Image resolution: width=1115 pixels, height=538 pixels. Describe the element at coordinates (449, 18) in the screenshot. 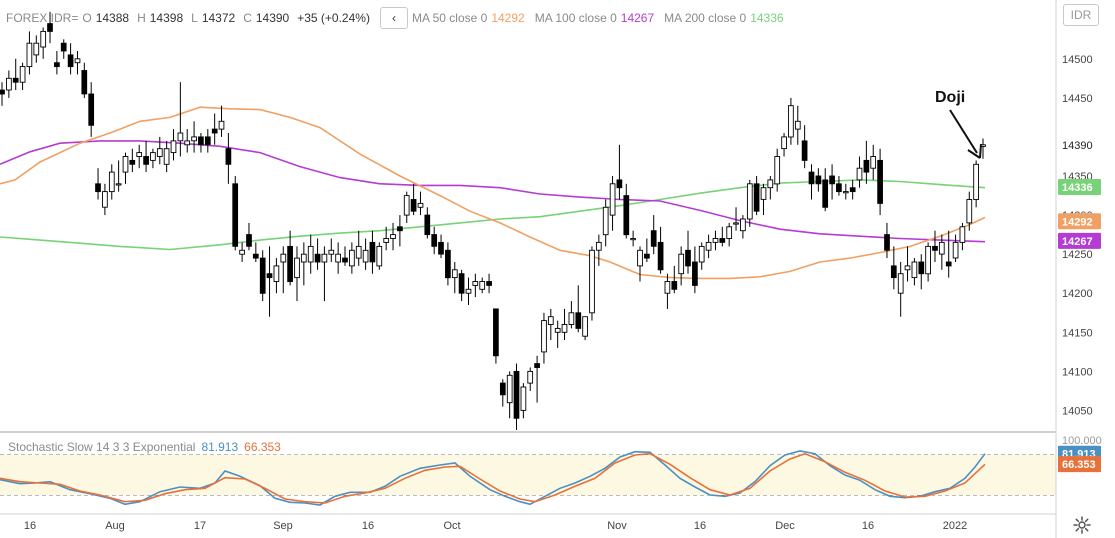

I see `ma50-label: MA 50 close 0` at that location.